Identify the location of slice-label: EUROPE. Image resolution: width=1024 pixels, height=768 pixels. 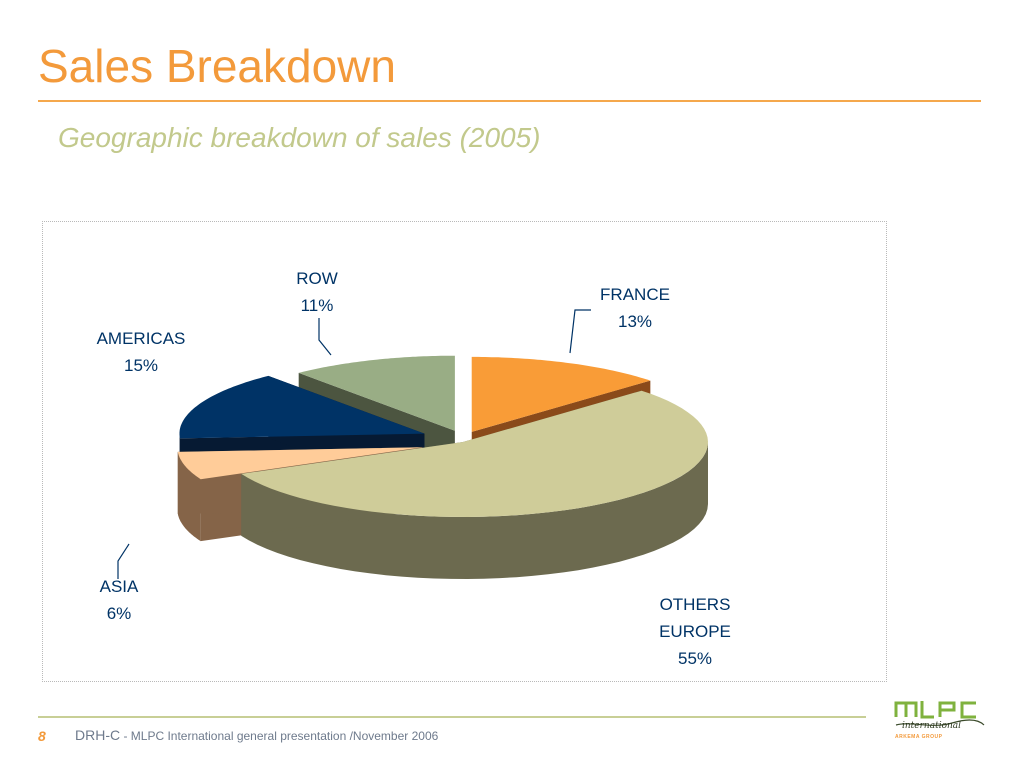
(695, 631).